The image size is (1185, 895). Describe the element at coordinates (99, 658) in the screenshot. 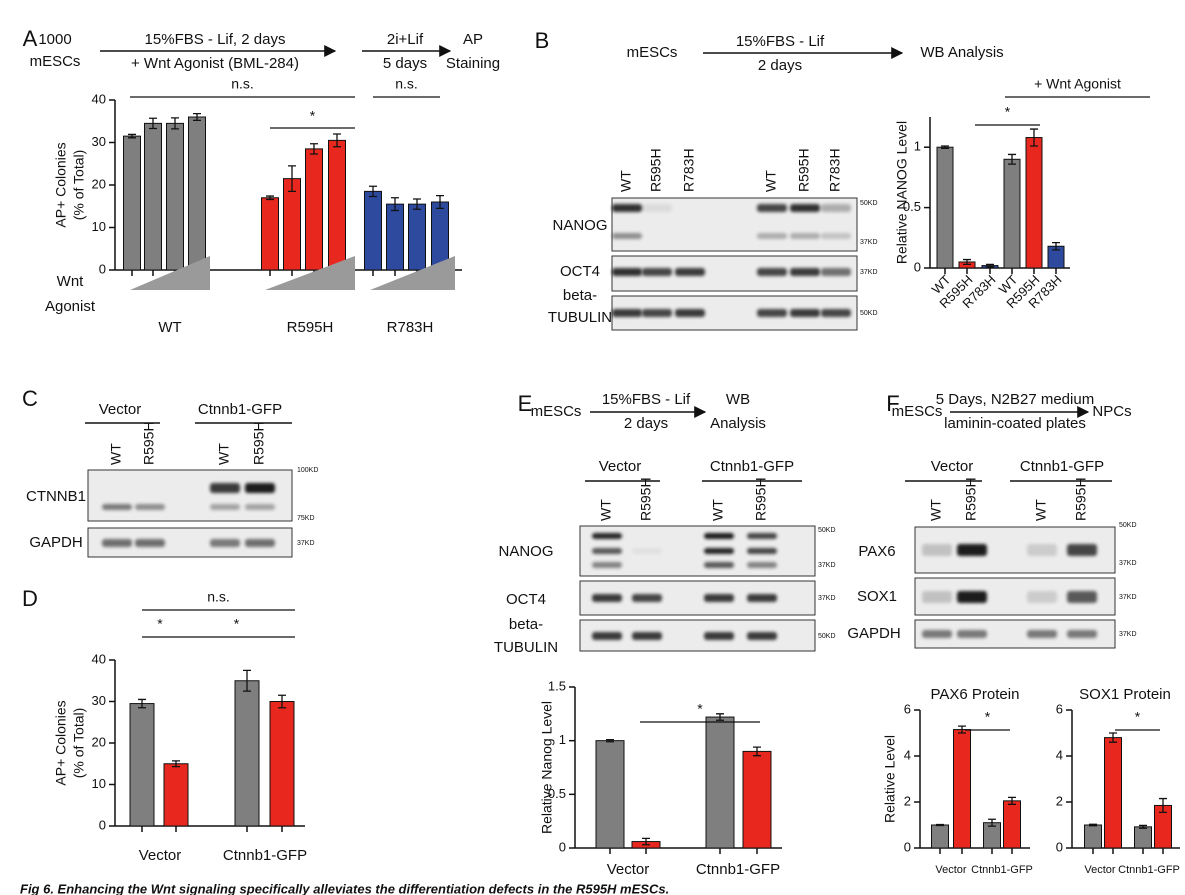

I see `y-tick-label: 40` at that location.